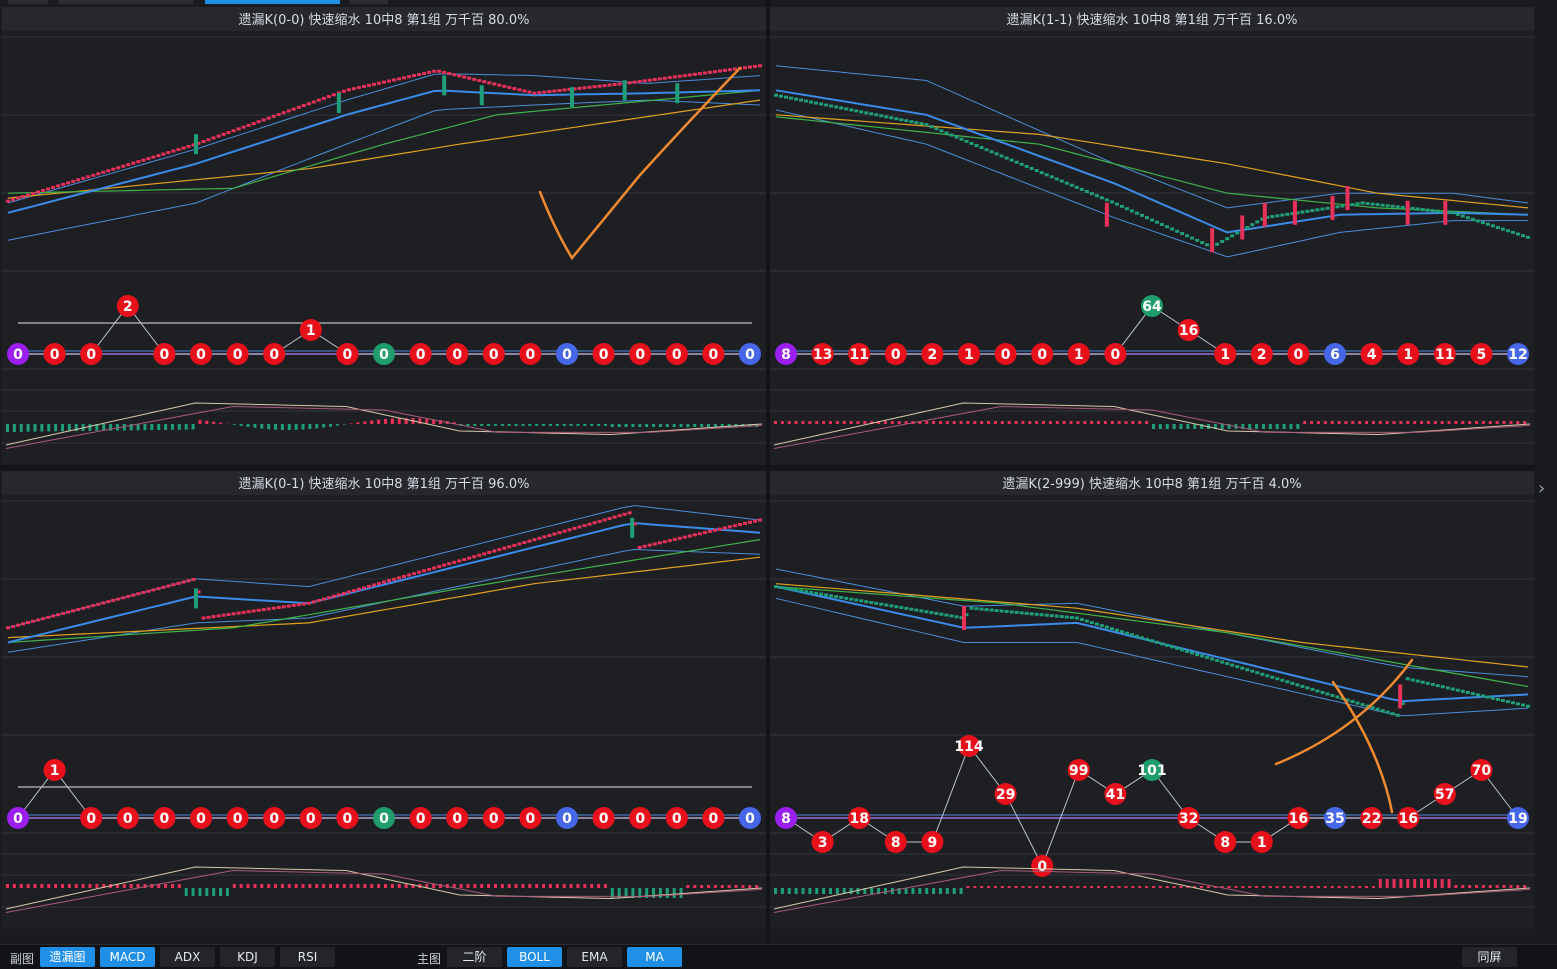 This screenshot has height=969, width=1557. Describe the element at coordinates (247, 957) in the screenshot. I see `sub-button-kdj: KDJ` at that location.